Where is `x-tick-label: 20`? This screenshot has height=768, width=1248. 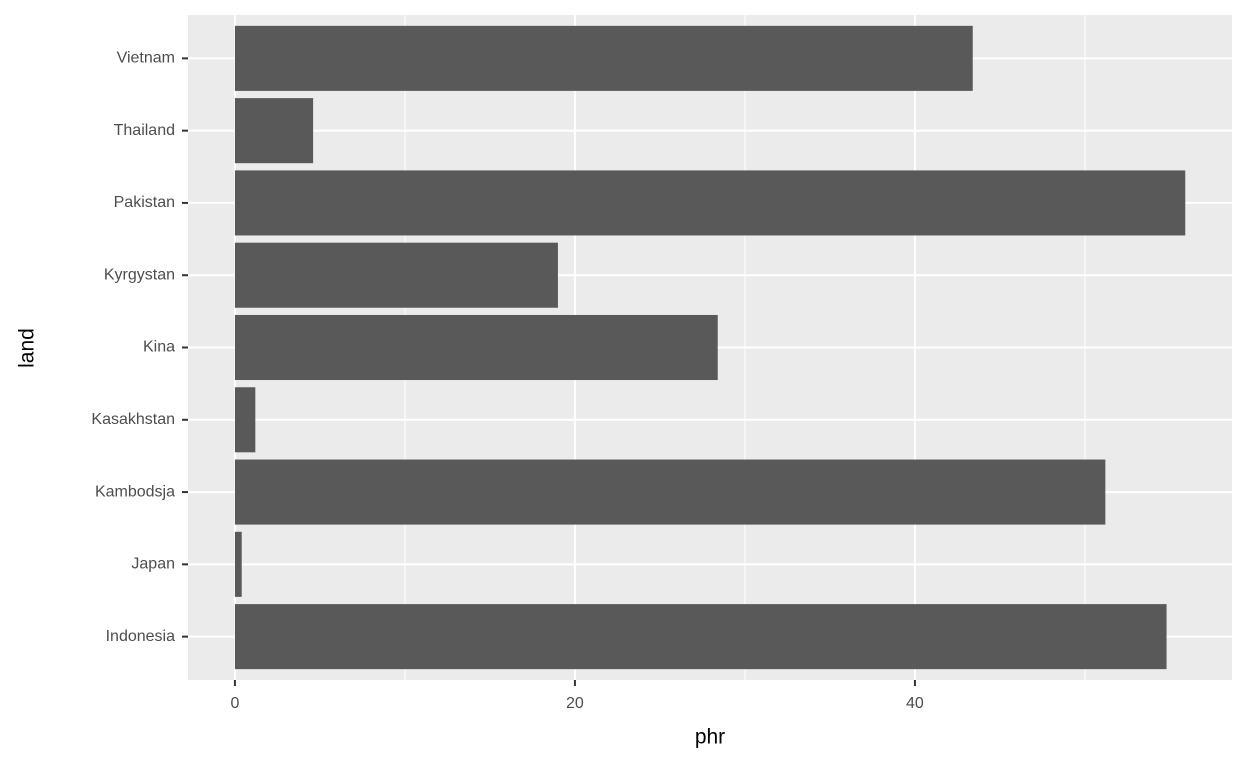 x-tick-label: 20 is located at coordinates (575, 703).